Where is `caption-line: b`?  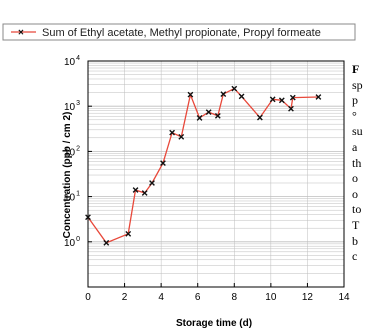 caption-line: b is located at coordinates (355, 240).